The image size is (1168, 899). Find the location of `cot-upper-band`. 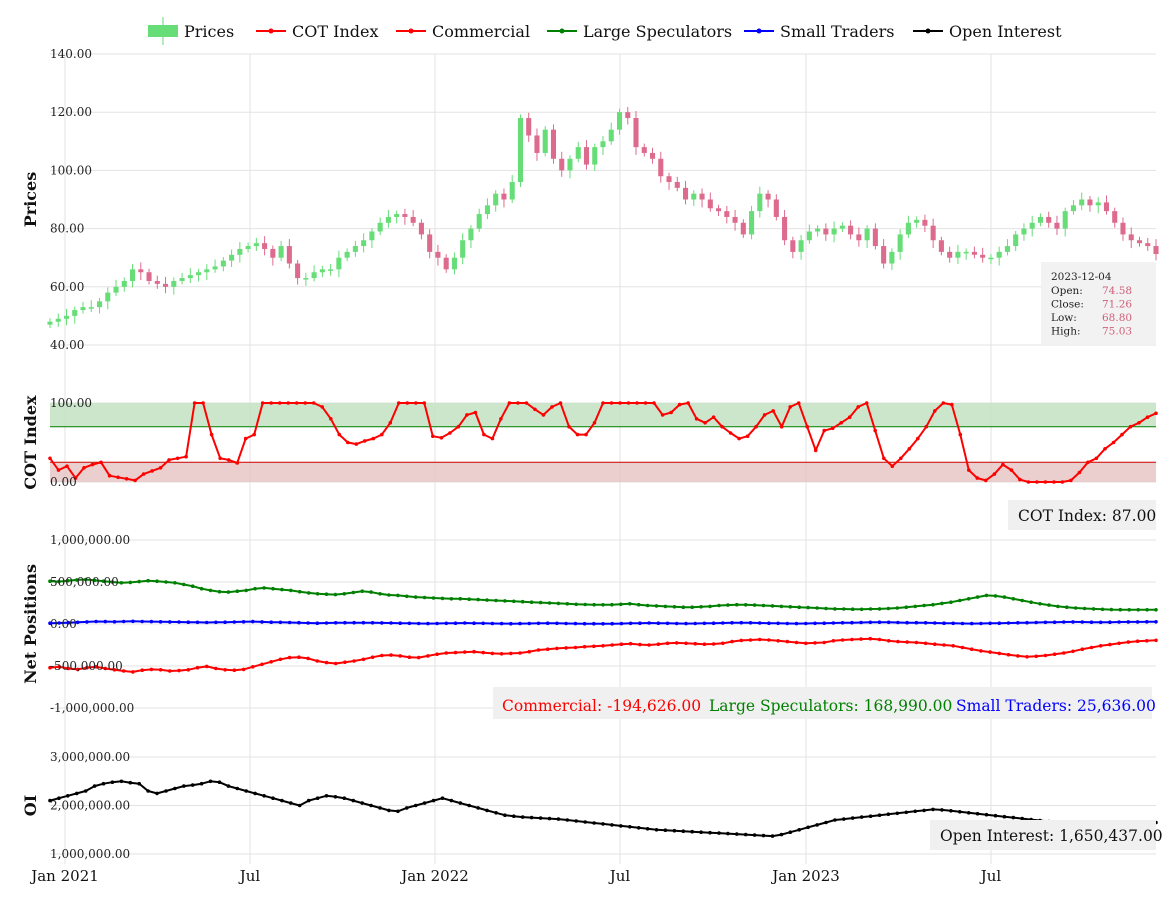

cot-upper-band is located at coordinates (603, 415).